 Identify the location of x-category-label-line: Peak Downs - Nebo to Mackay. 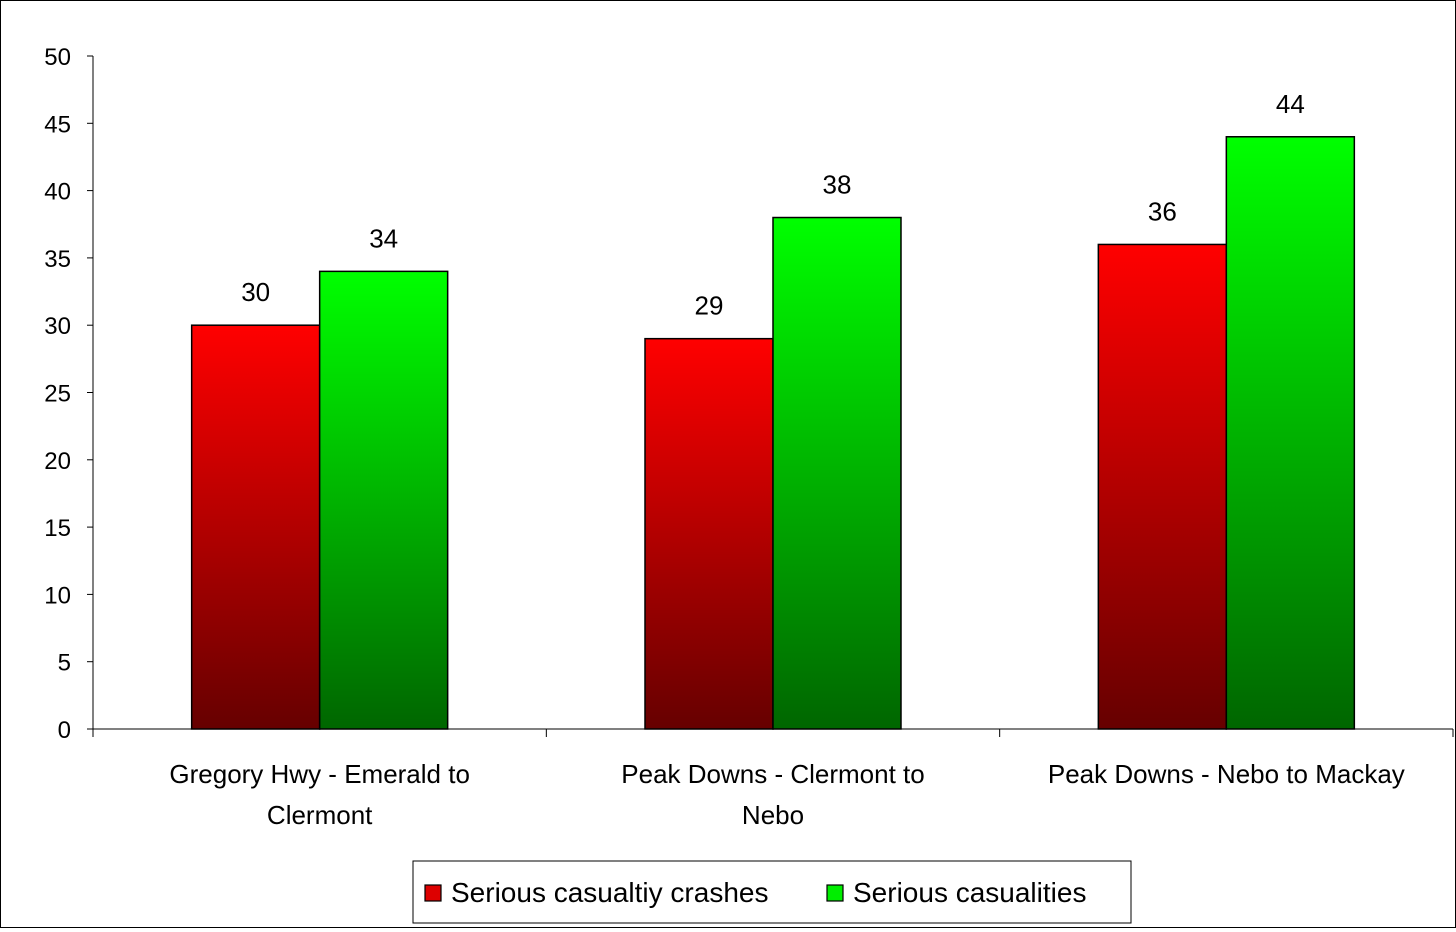
(1226, 774).